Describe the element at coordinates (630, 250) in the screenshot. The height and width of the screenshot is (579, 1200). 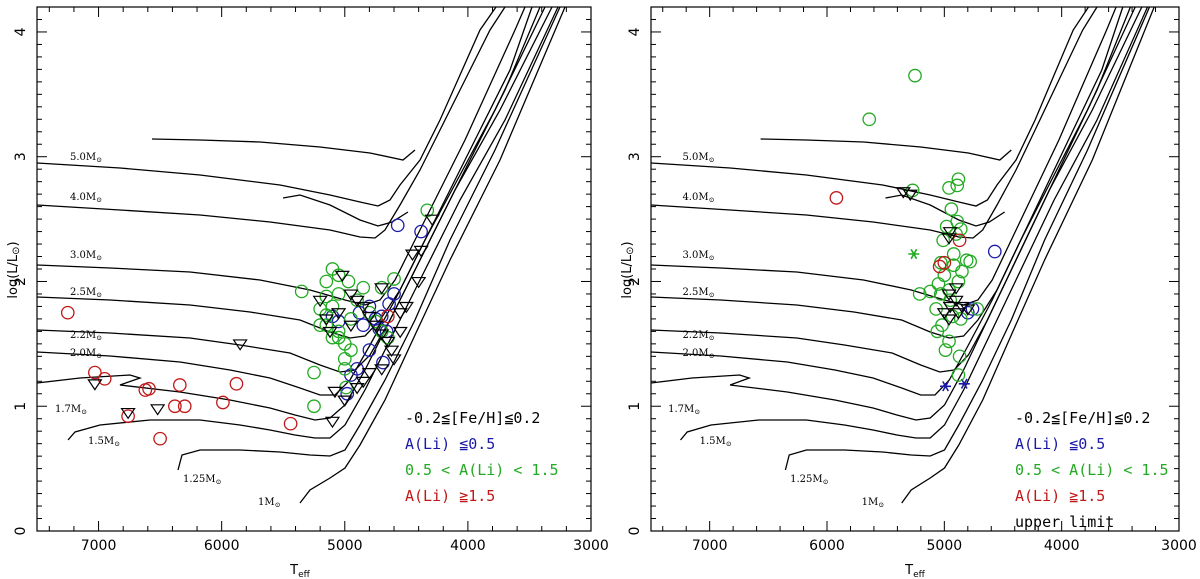
I see `right-ylabel-sun-symbol: ⊙` at that location.